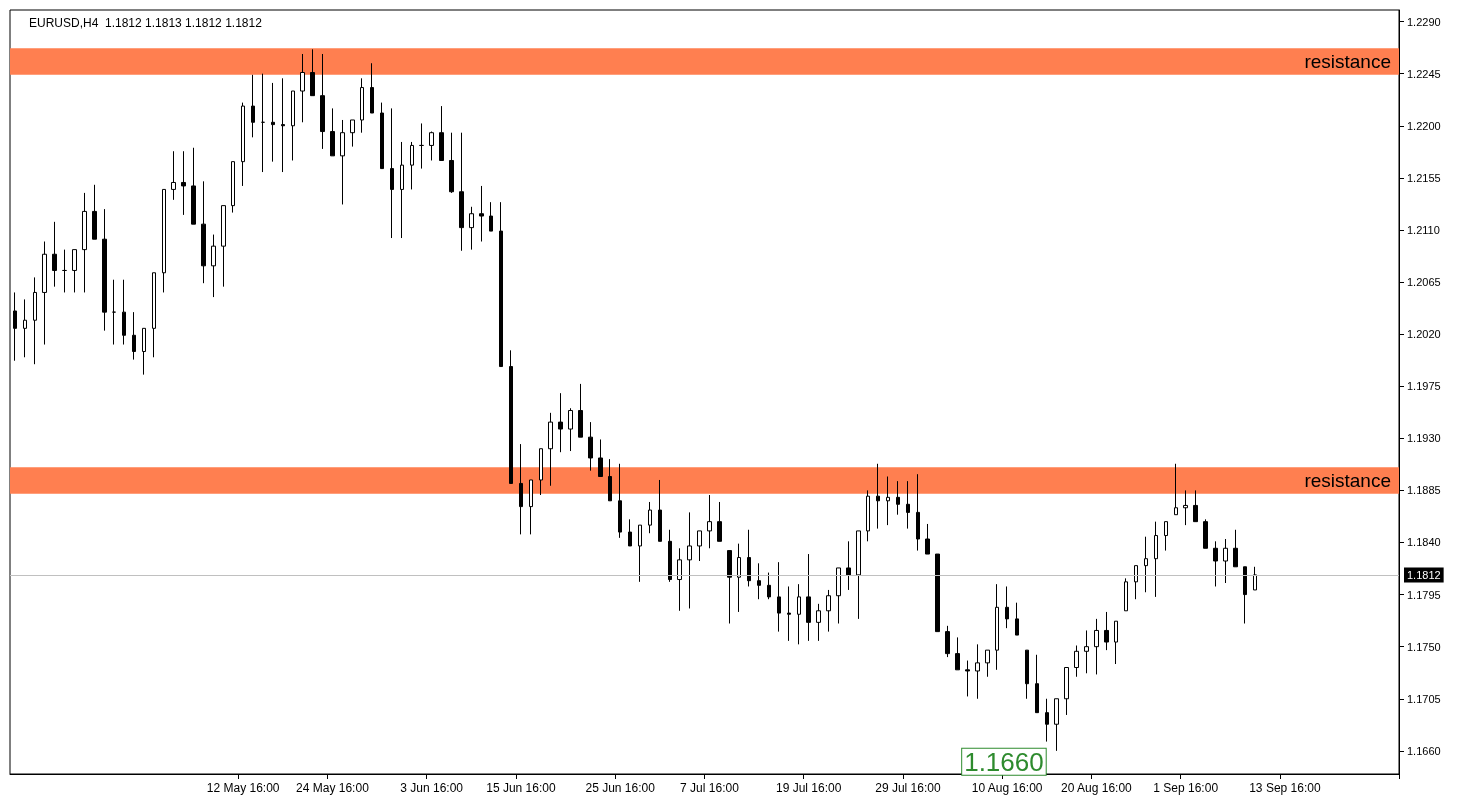 The width and height of the screenshot is (1465, 807). What do you see at coordinates (908, 788) in the screenshot?
I see `x-tick-label: 29 Jul 16:00` at bounding box center [908, 788].